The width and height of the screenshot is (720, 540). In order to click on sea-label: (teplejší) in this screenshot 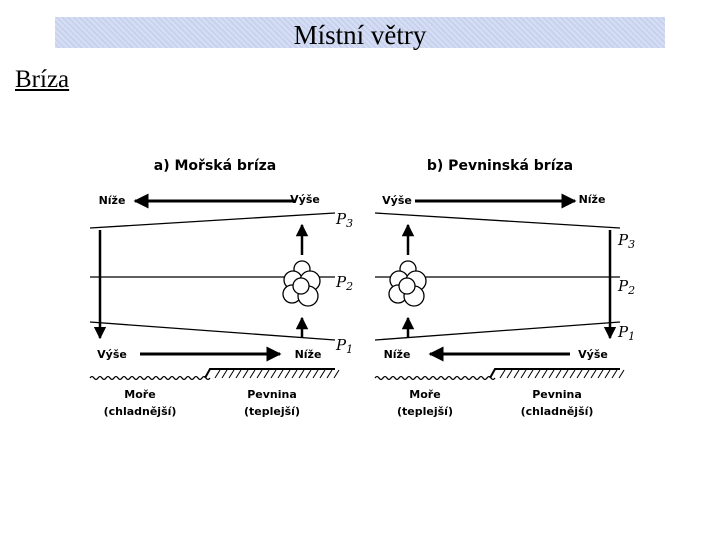, I will do `click(425, 411)`.